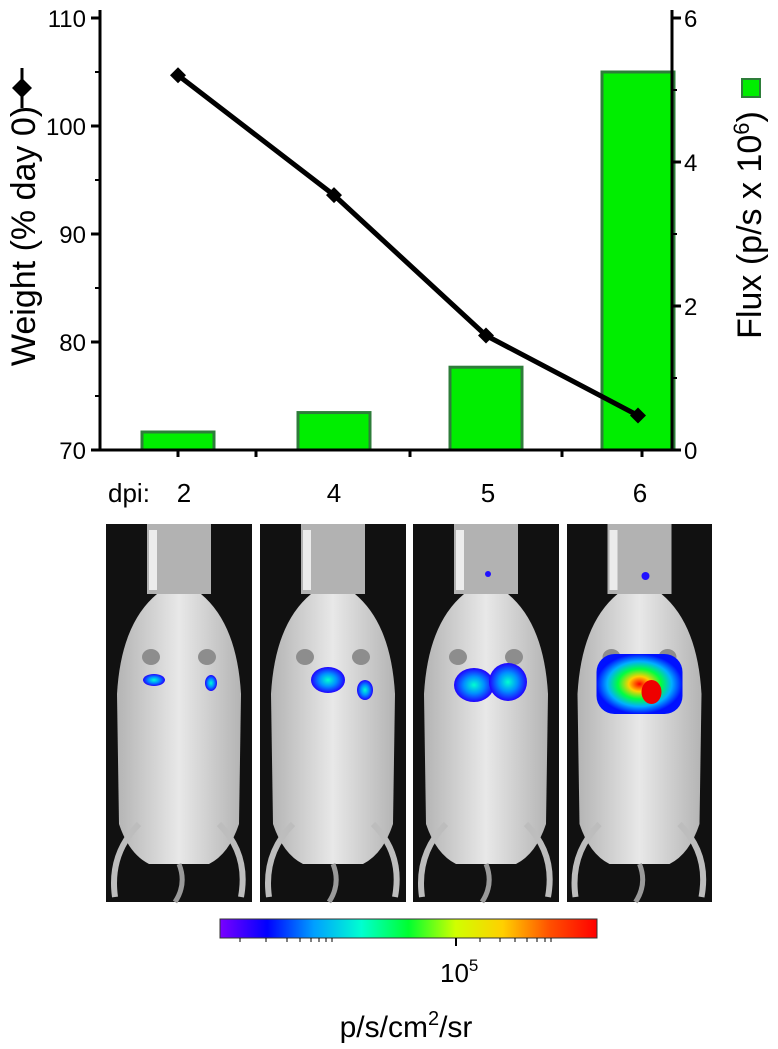 The image size is (778, 1049). I want to click on right-tick-label: 4, so click(690, 163).